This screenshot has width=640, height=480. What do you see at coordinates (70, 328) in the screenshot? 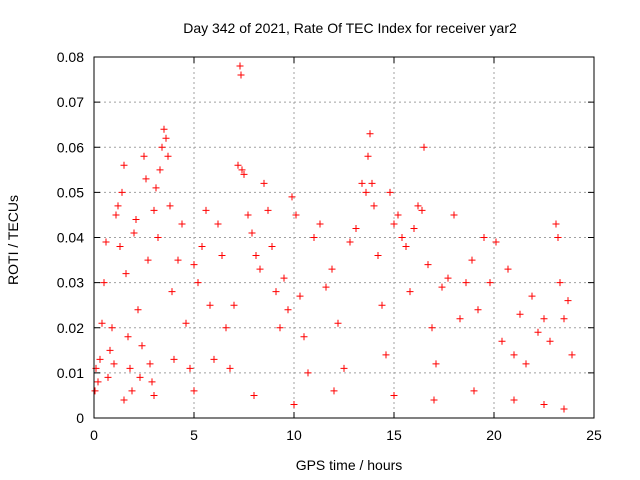
I see `y-tick-label: 0.02` at bounding box center [70, 328].